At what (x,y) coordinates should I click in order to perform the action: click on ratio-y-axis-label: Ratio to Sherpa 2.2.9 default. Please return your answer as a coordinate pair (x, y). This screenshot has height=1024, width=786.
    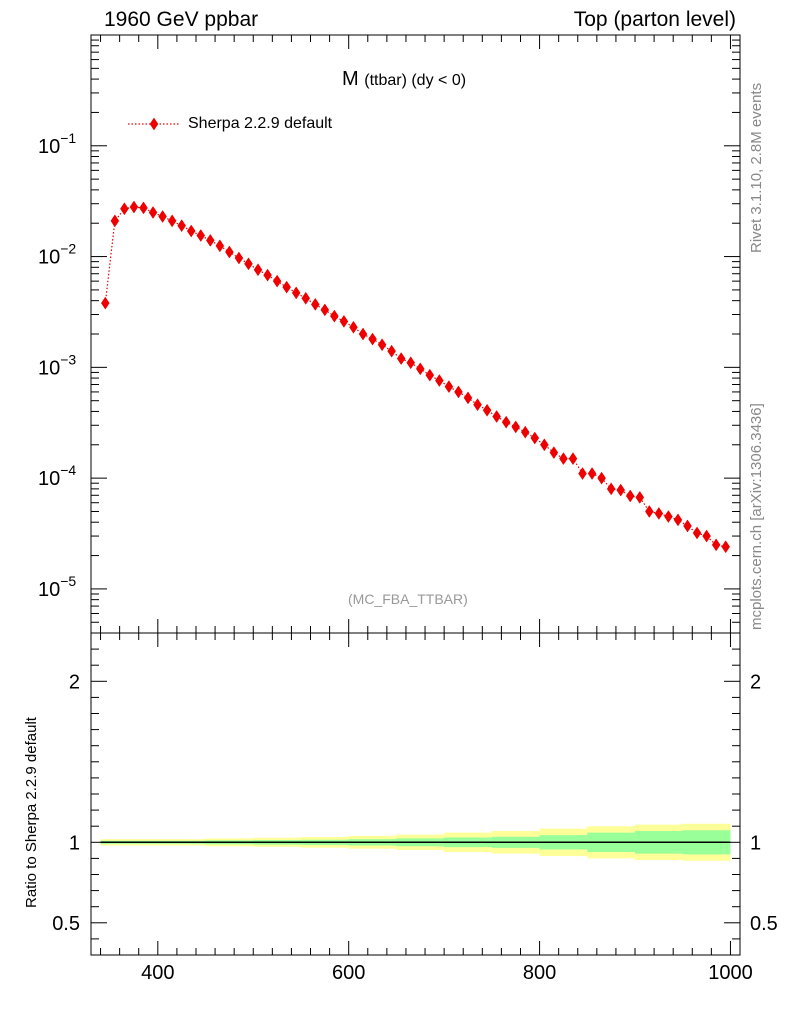
    Looking at the image, I should click on (31, 812).